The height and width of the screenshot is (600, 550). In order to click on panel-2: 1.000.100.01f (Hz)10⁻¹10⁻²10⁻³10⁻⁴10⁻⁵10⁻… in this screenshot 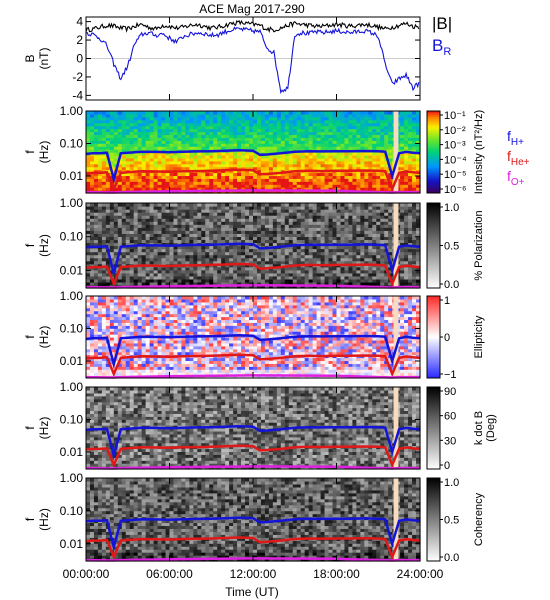, I will do `click(276, 150)`.